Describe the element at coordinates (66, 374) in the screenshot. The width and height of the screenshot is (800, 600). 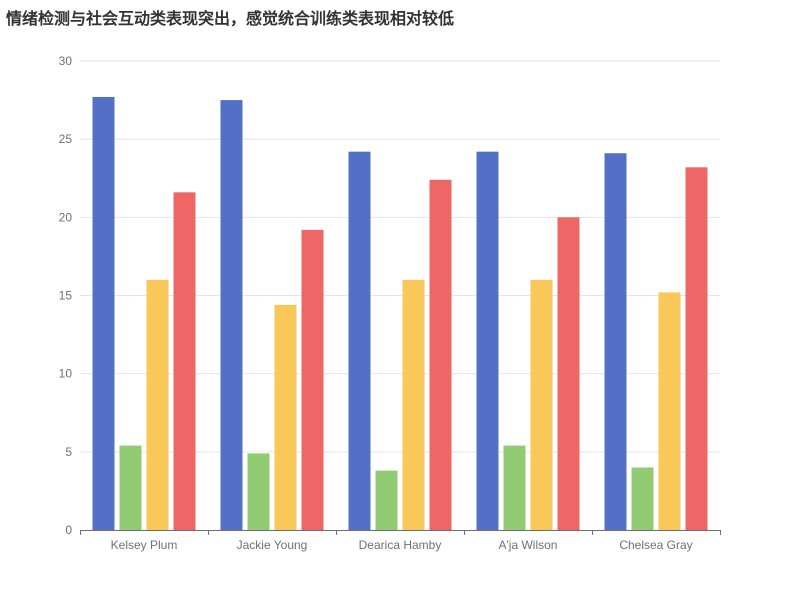
I see `y-tick-label: 10` at that location.